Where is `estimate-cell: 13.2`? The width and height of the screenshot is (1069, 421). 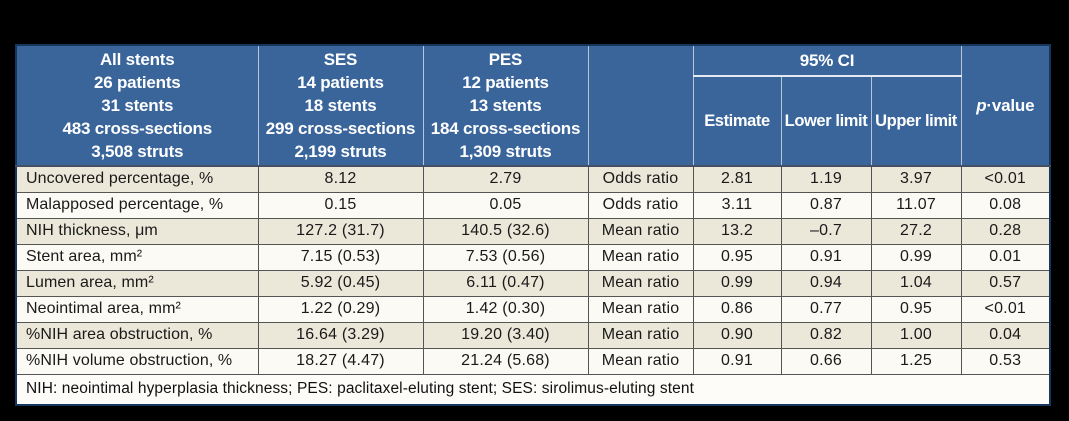
estimate-cell: 13.2 is located at coordinates (737, 231).